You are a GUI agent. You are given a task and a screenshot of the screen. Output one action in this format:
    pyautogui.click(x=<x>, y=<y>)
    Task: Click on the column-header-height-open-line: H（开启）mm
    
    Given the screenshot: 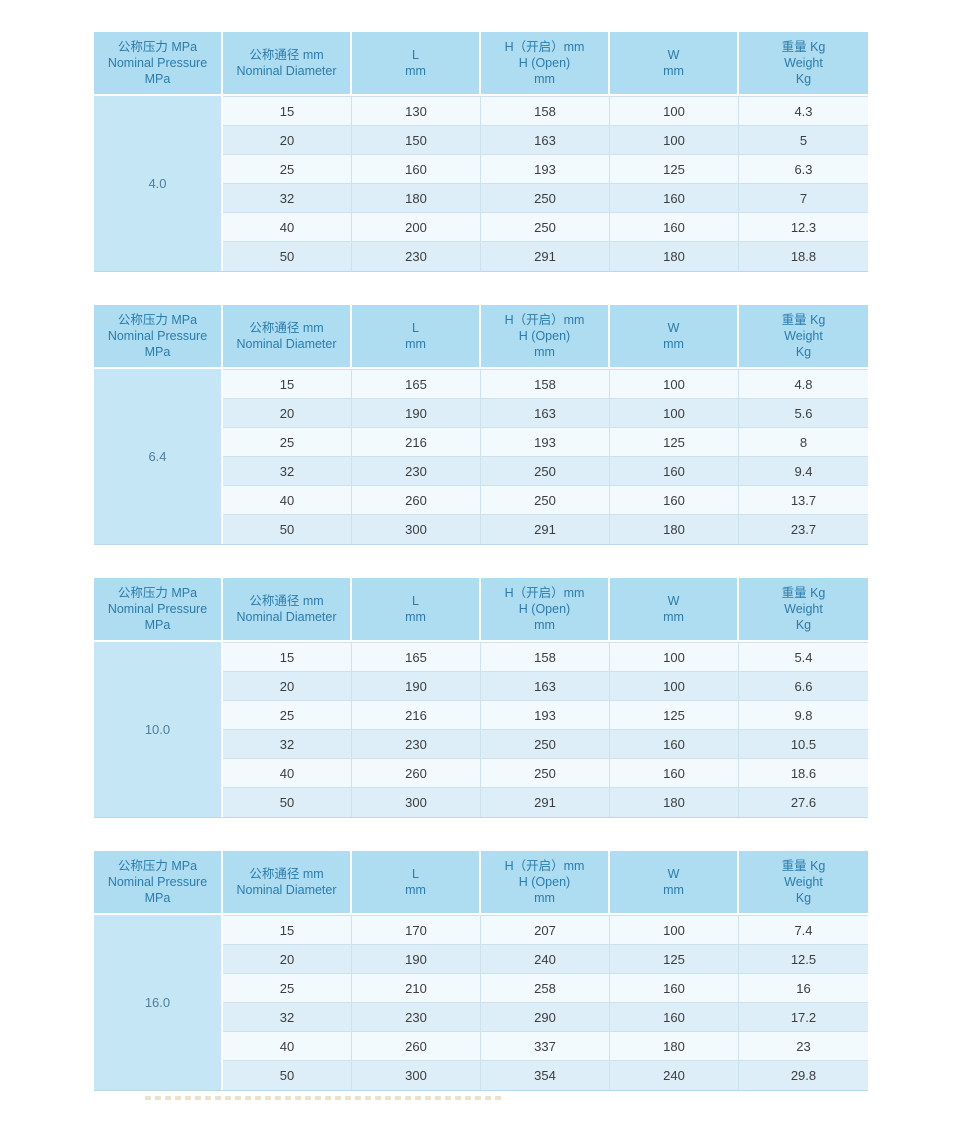 What is the action you would take?
    pyautogui.click(x=544, y=46)
    